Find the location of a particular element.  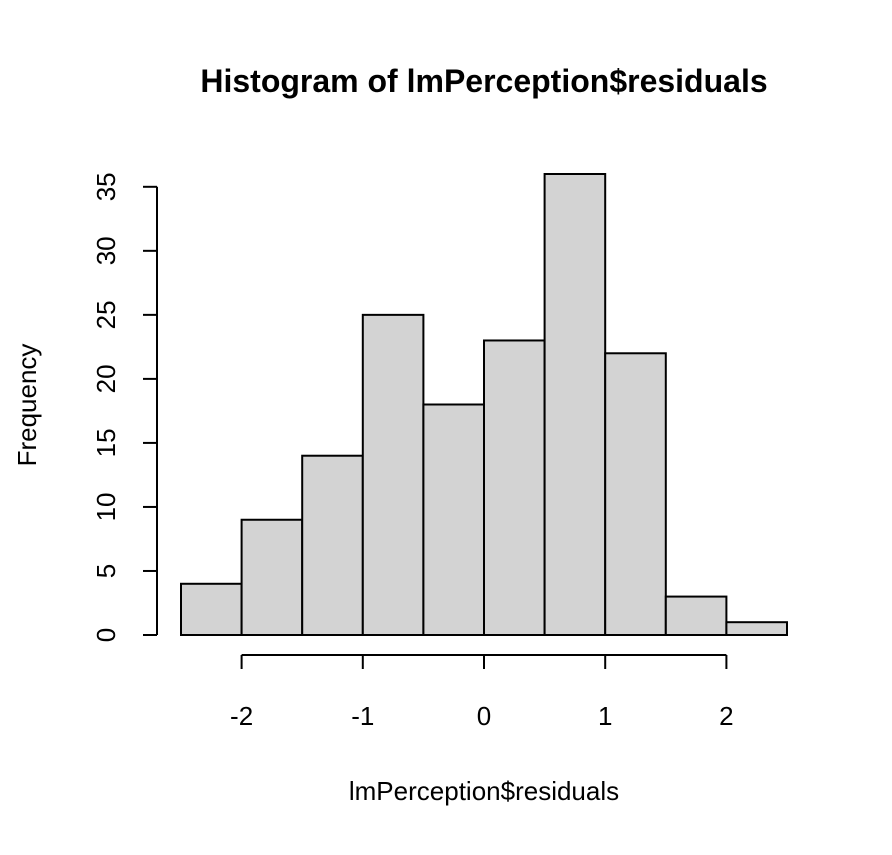

x-tick-label: 1 is located at coordinates (605, 716).